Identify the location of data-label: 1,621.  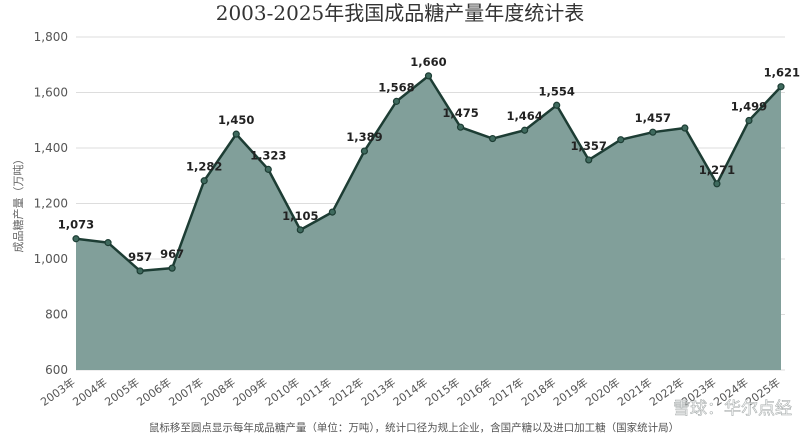
(782, 73).